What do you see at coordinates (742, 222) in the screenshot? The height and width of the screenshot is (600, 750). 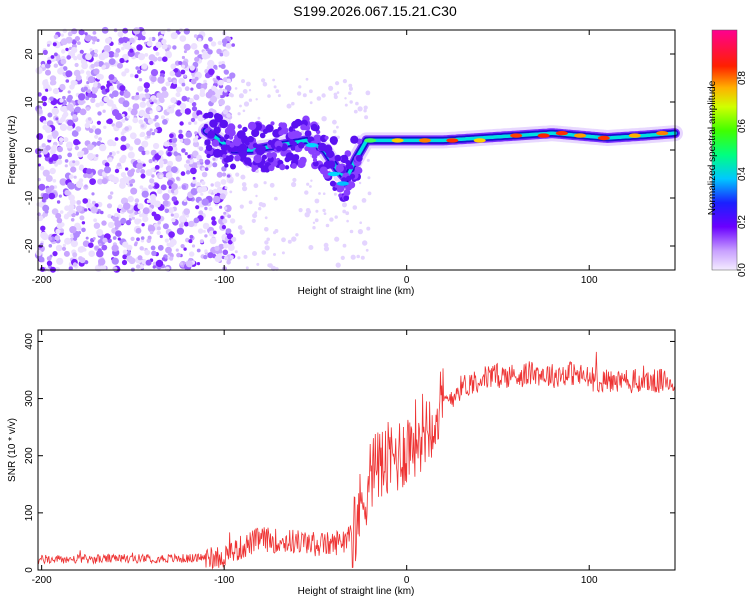 I see `colorbar-tick-label: 0.2` at bounding box center [742, 222].